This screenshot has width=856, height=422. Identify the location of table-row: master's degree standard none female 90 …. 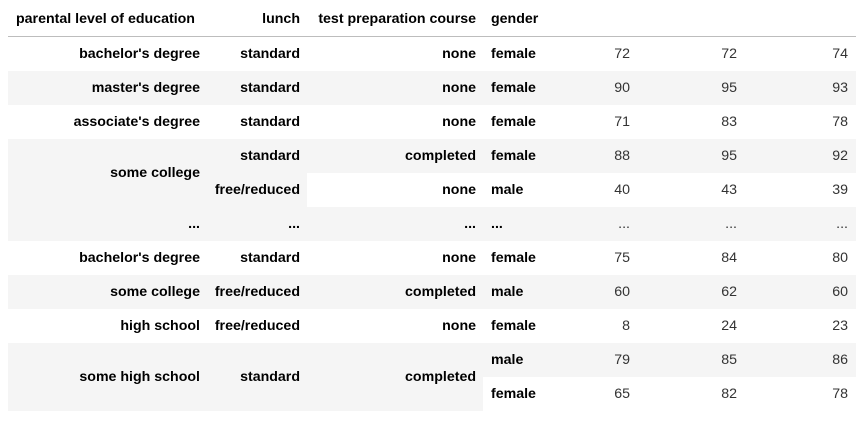
(432, 88).